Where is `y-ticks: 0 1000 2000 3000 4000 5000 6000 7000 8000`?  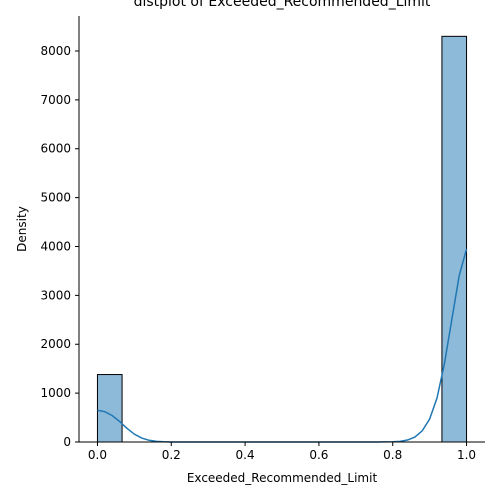 y-ticks: 0 1000 2000 3000 4000 5000 6000 7000 8000 is located at coordinates (59, 246).